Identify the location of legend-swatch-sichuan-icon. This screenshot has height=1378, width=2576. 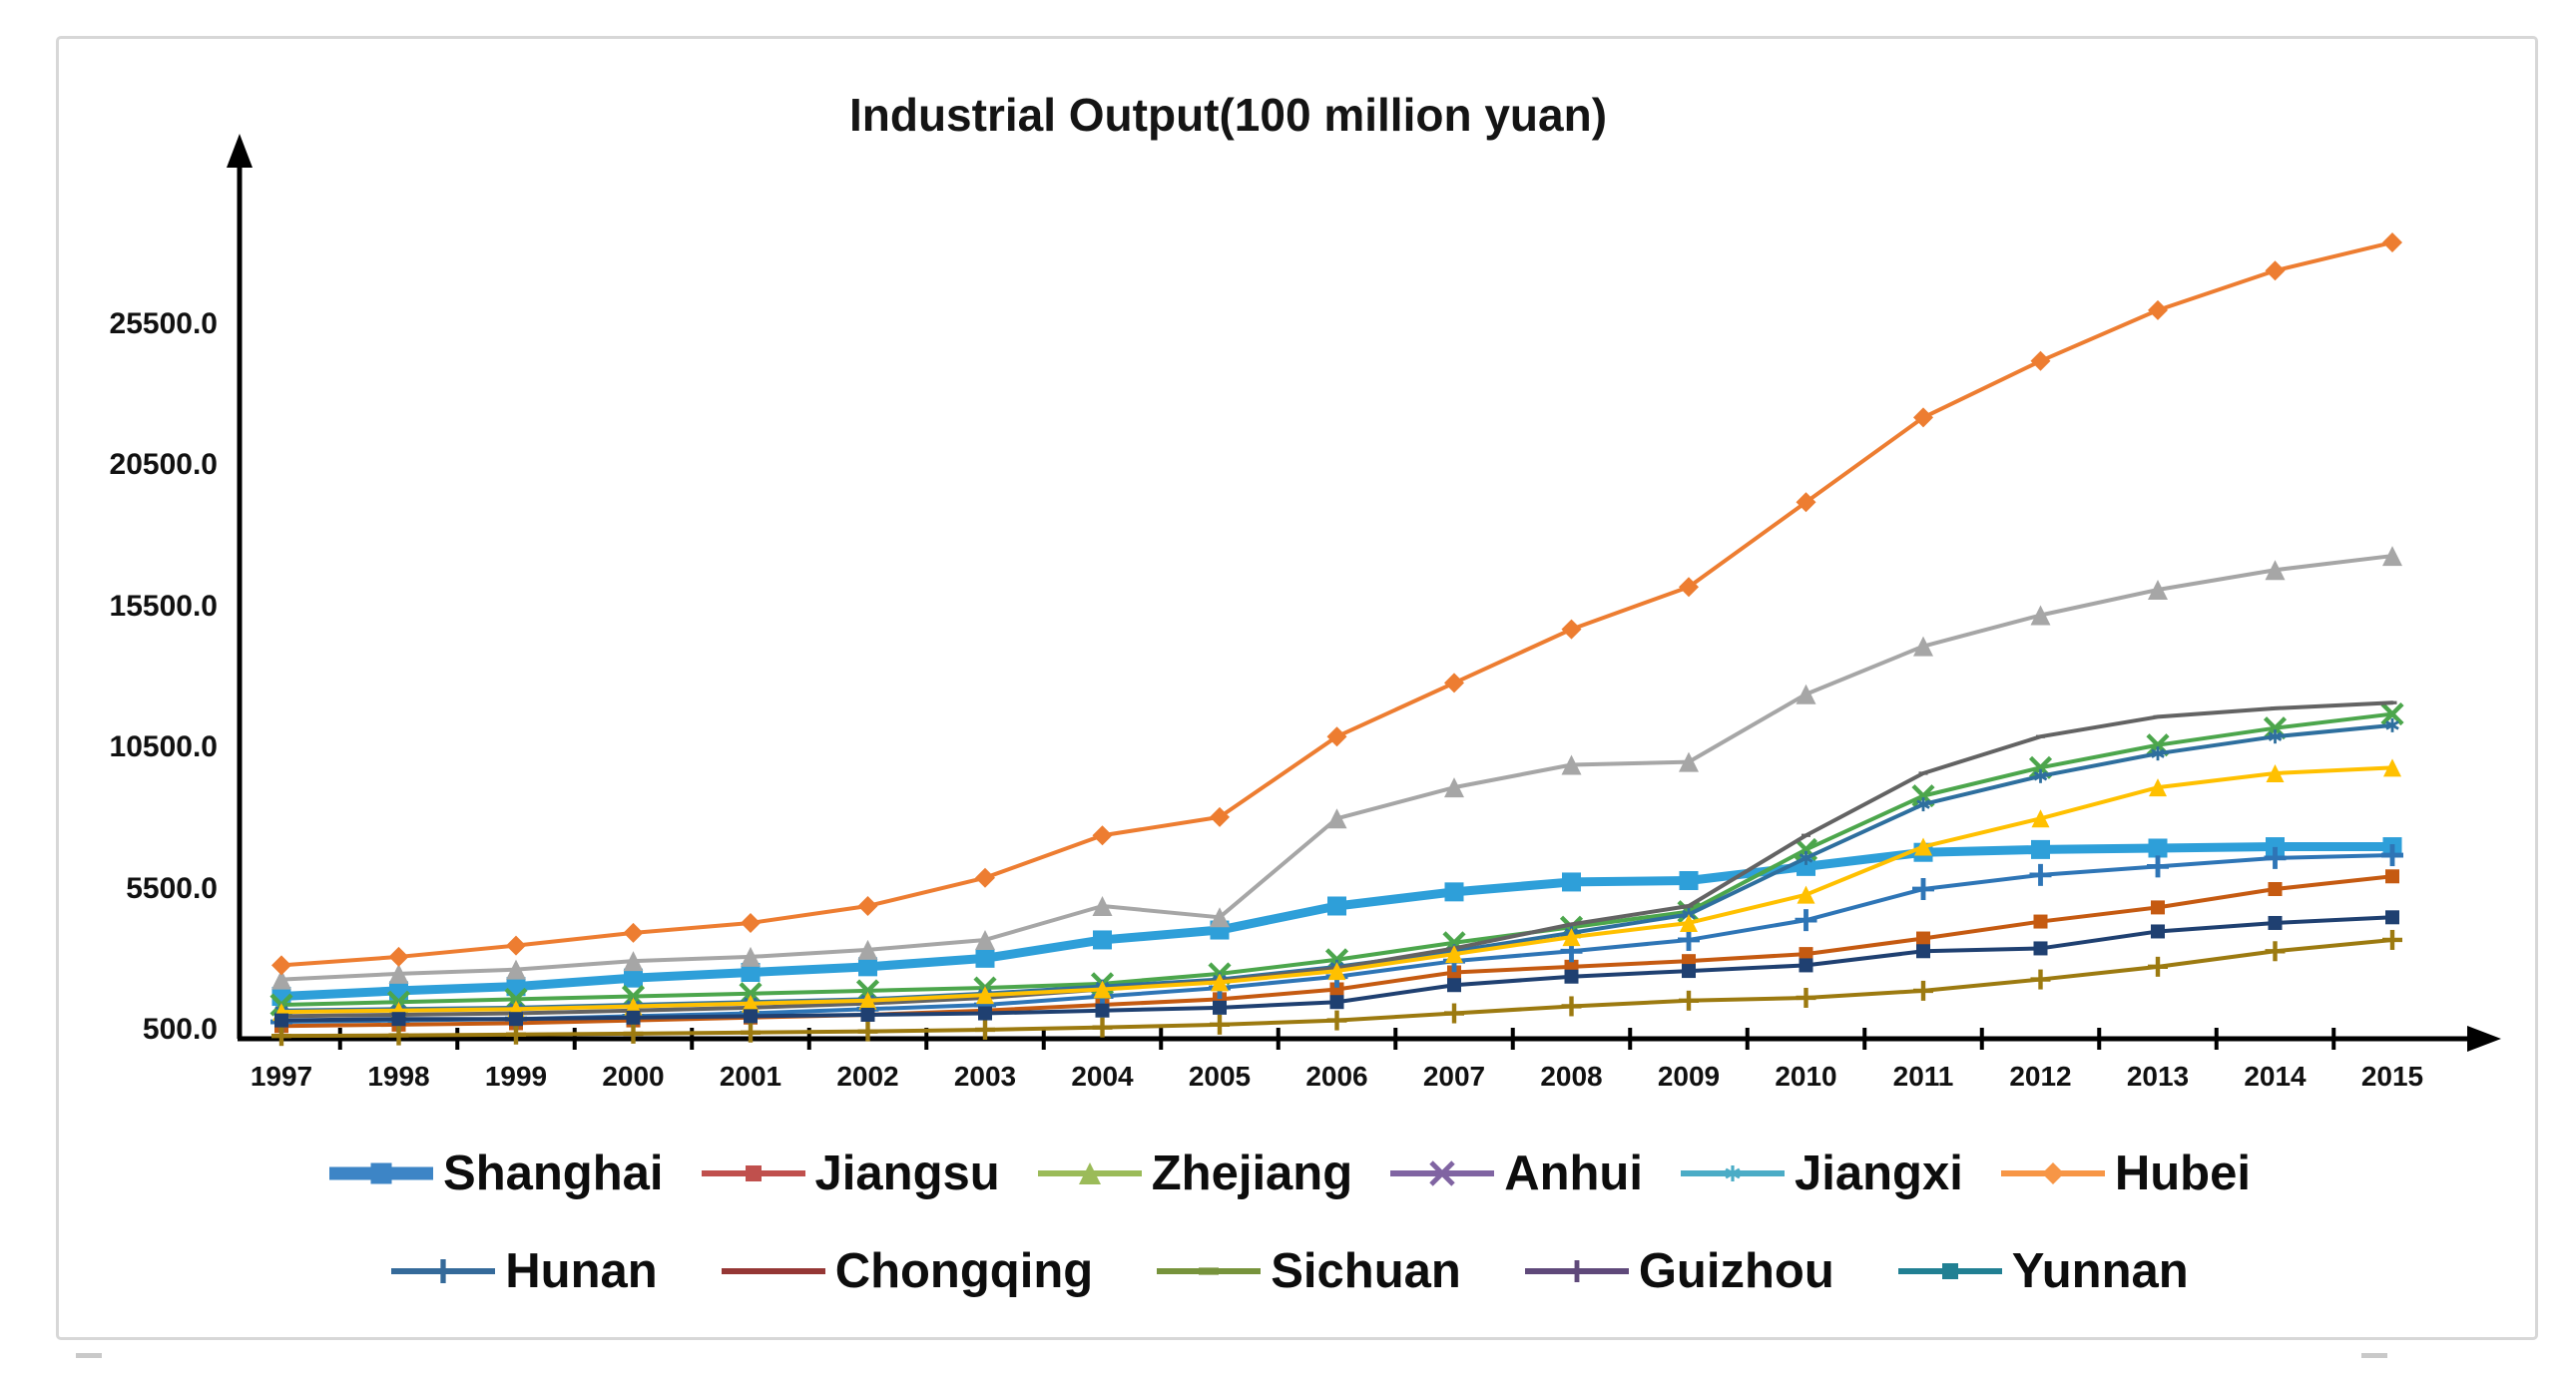
(1209, 1271).